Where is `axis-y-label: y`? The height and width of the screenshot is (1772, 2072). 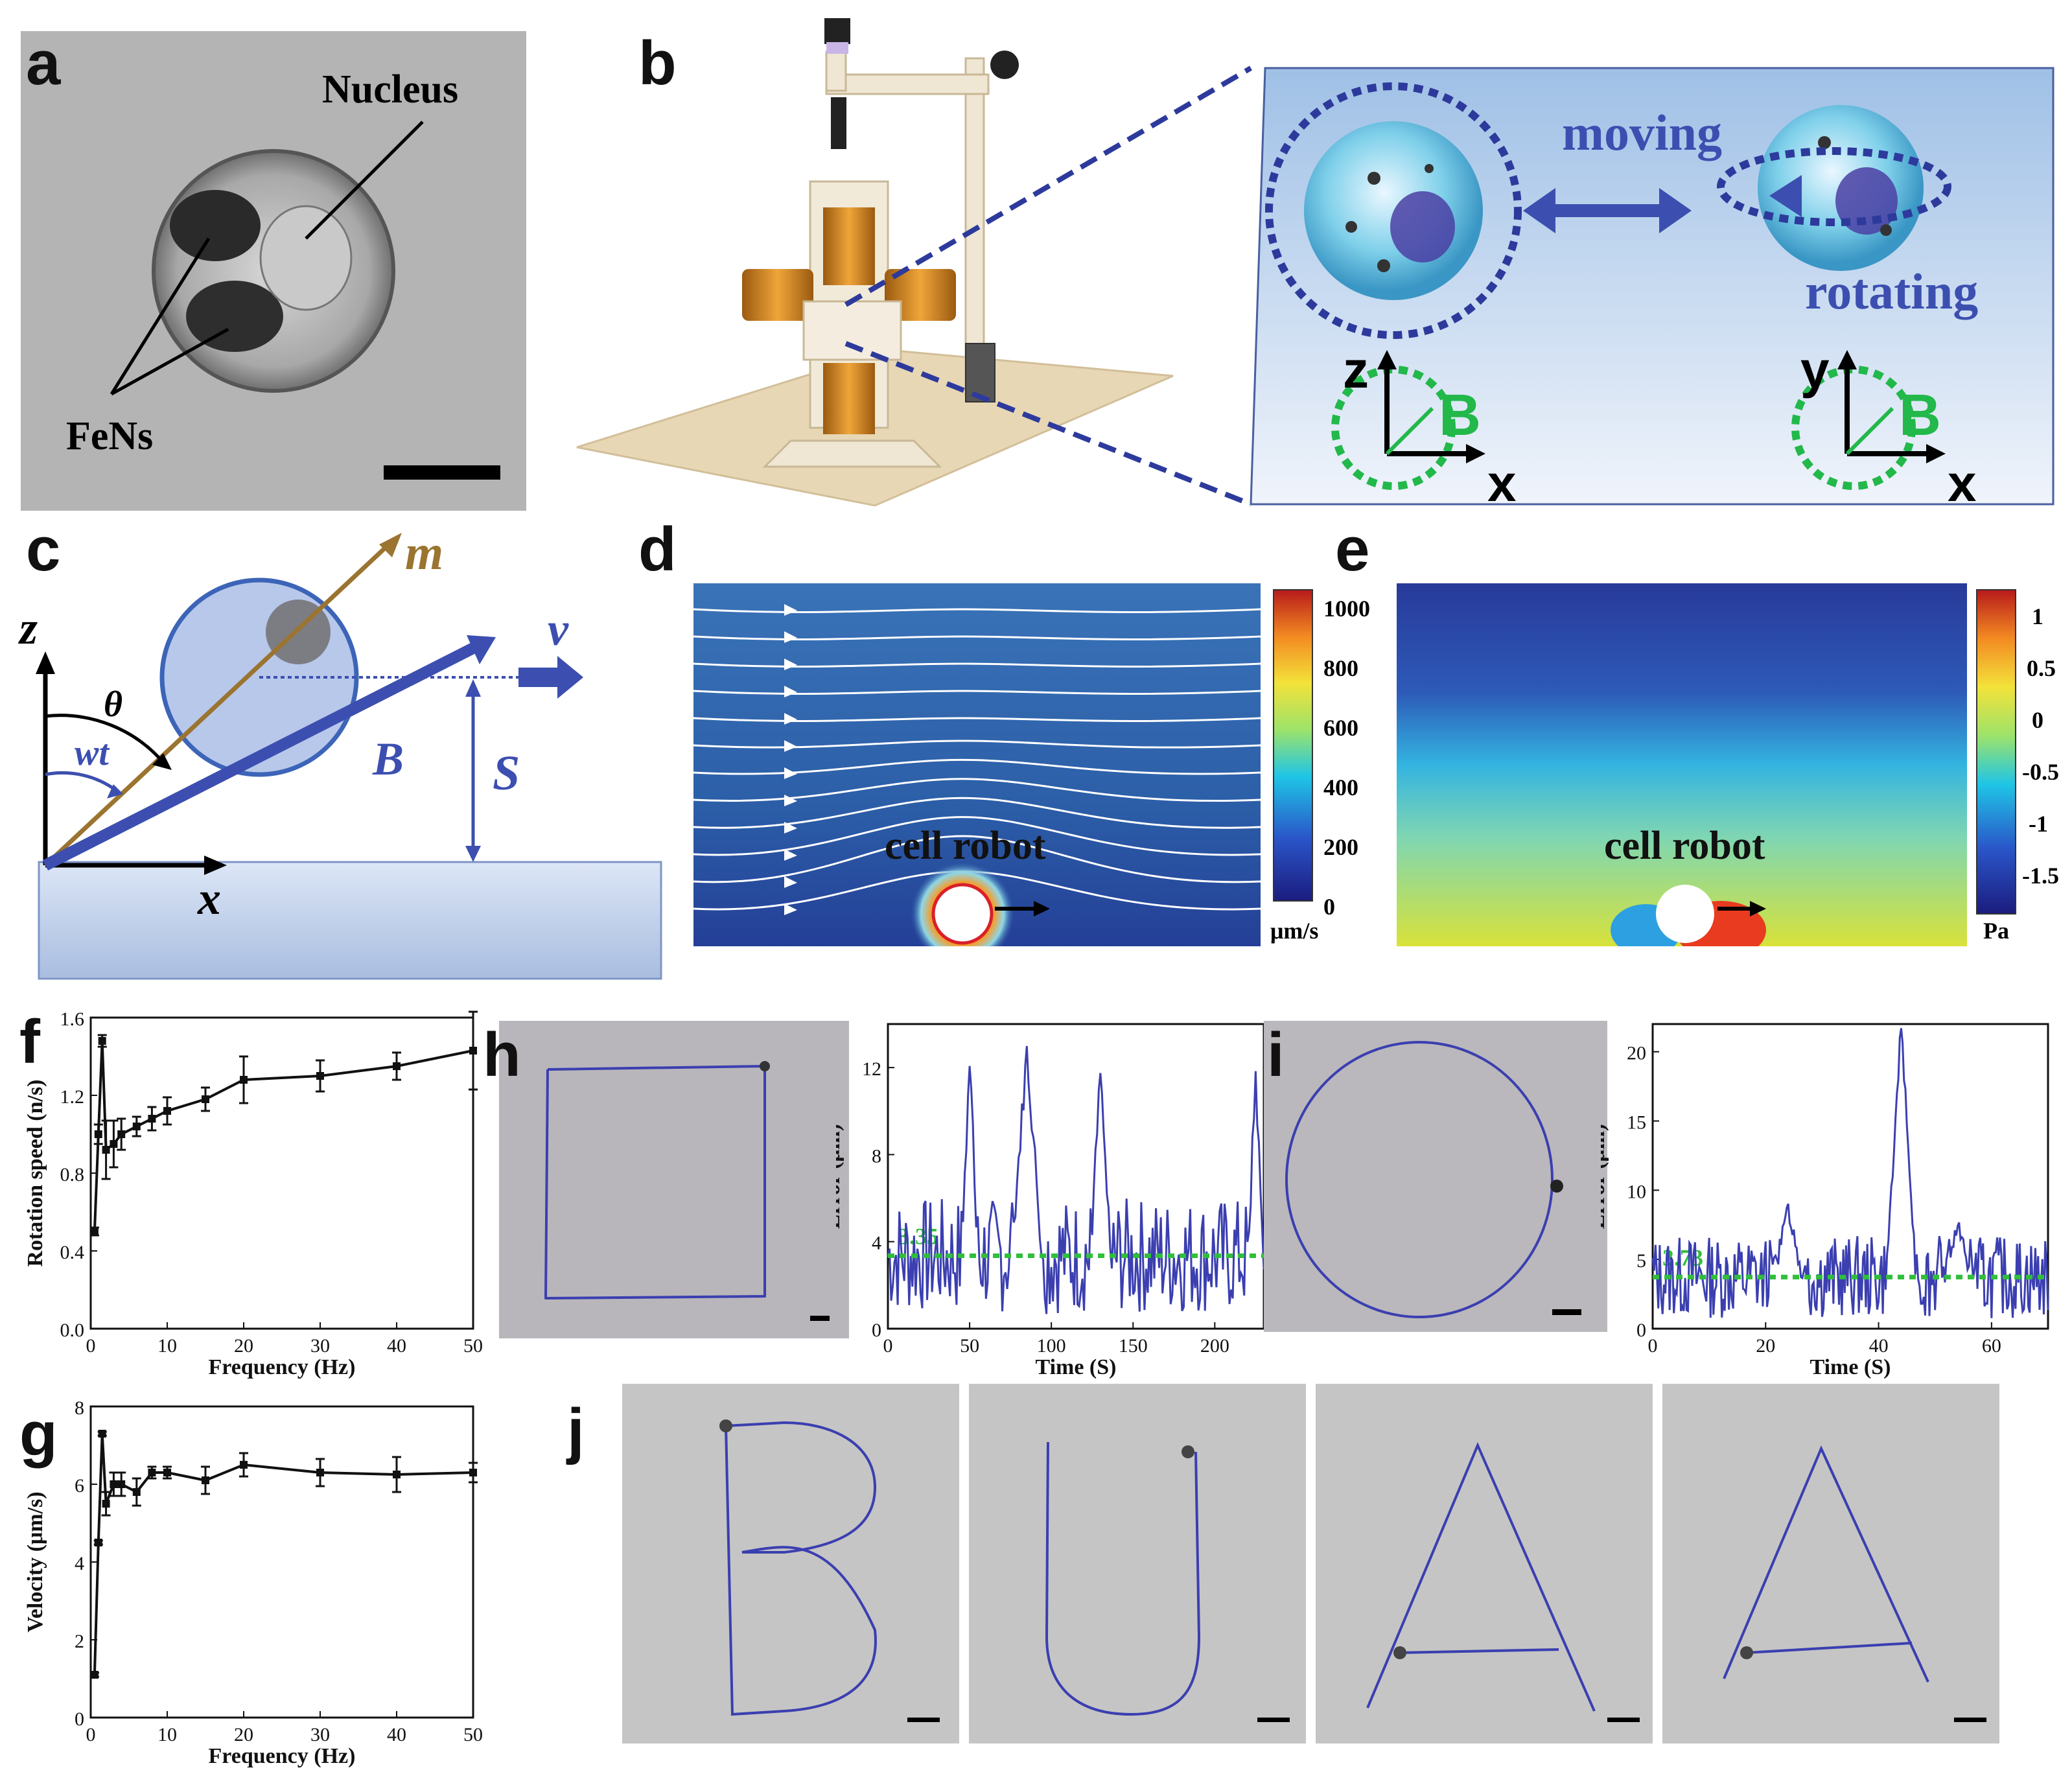
axis-y-label: y is located at coordinates (1815, 370).